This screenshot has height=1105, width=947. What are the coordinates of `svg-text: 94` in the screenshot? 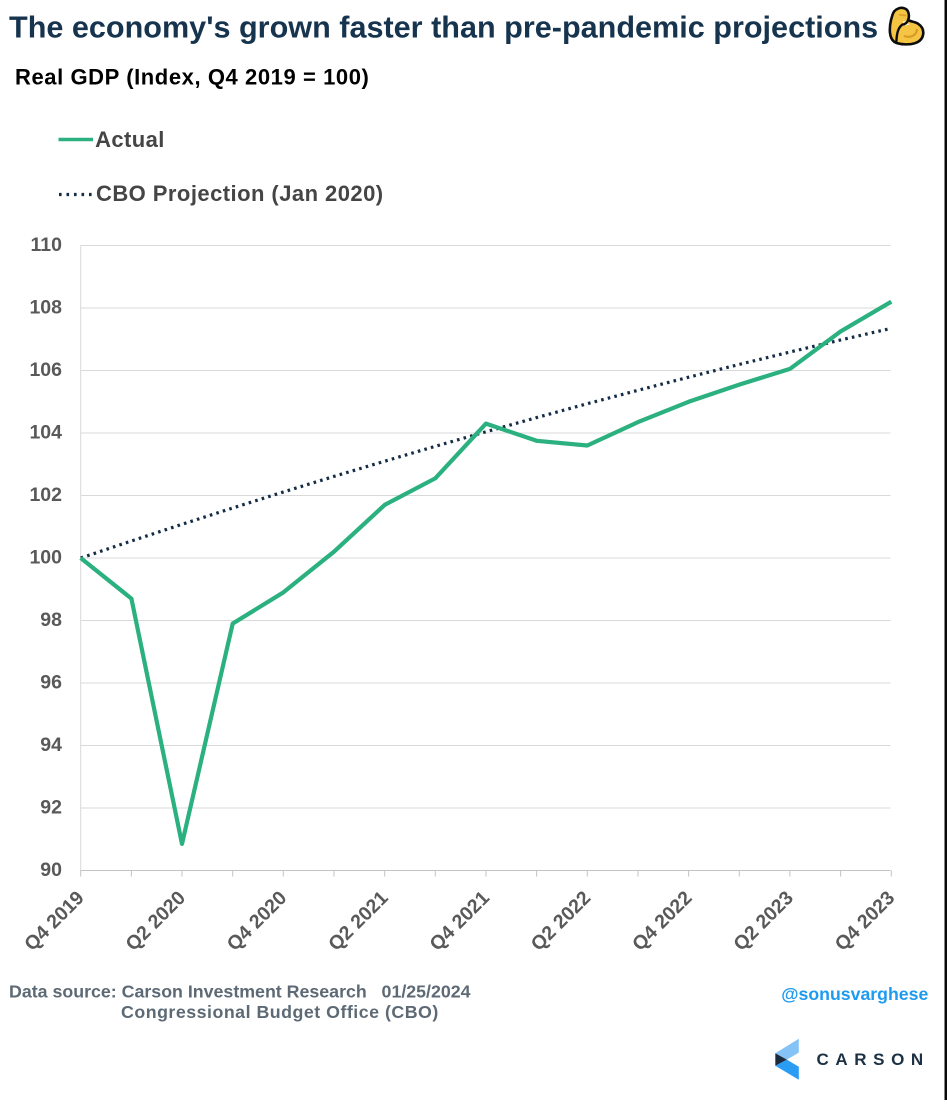 It's located at (51, 745).